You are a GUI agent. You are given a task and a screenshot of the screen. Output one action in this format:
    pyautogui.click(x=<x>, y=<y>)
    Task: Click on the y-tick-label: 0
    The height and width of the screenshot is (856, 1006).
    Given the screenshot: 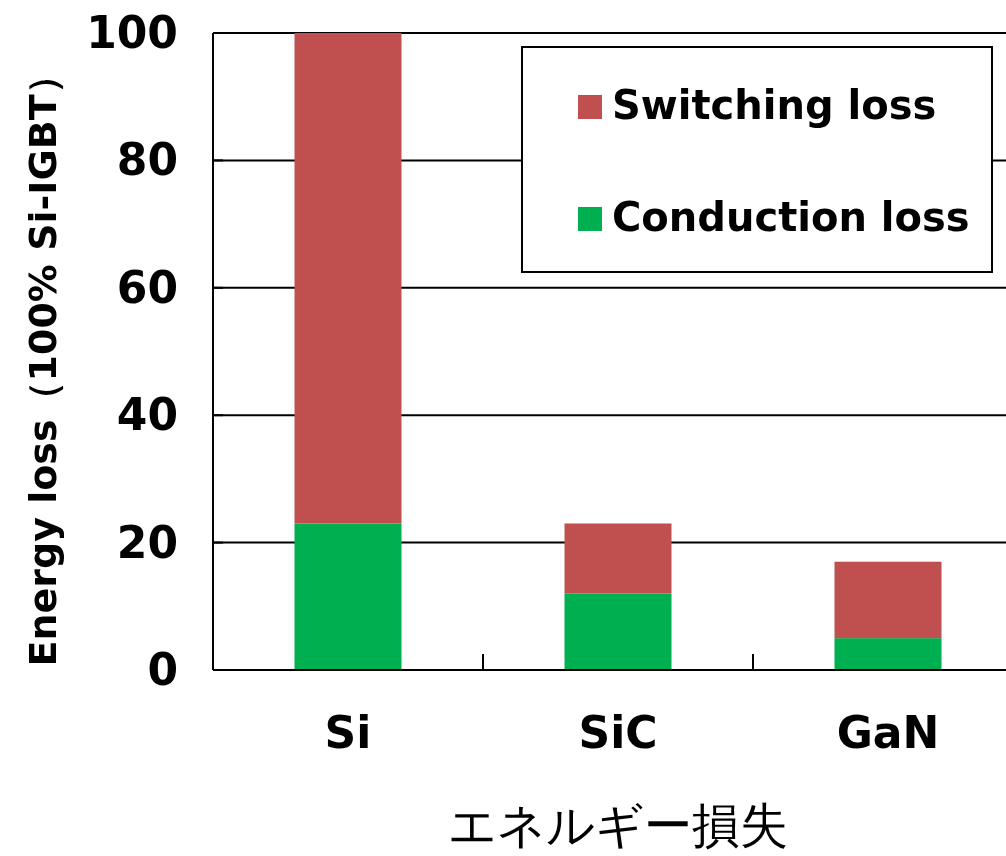 What is the action you would take?
    pyautogui.click(x=162, y=669)
    